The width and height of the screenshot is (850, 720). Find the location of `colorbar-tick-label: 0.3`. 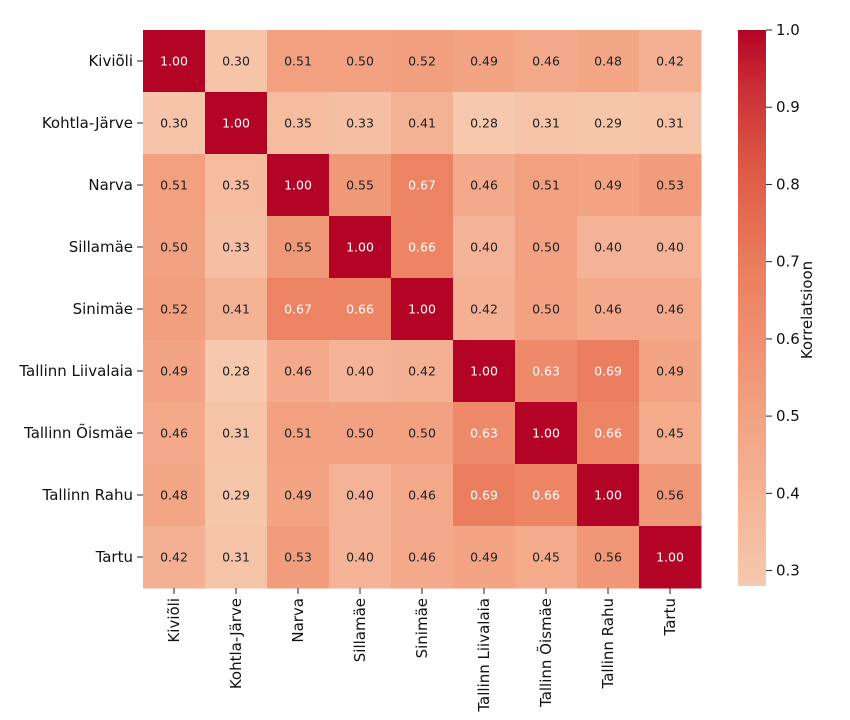

colorbar-tick-label: 0.3 is located at coordinates (788, 571).